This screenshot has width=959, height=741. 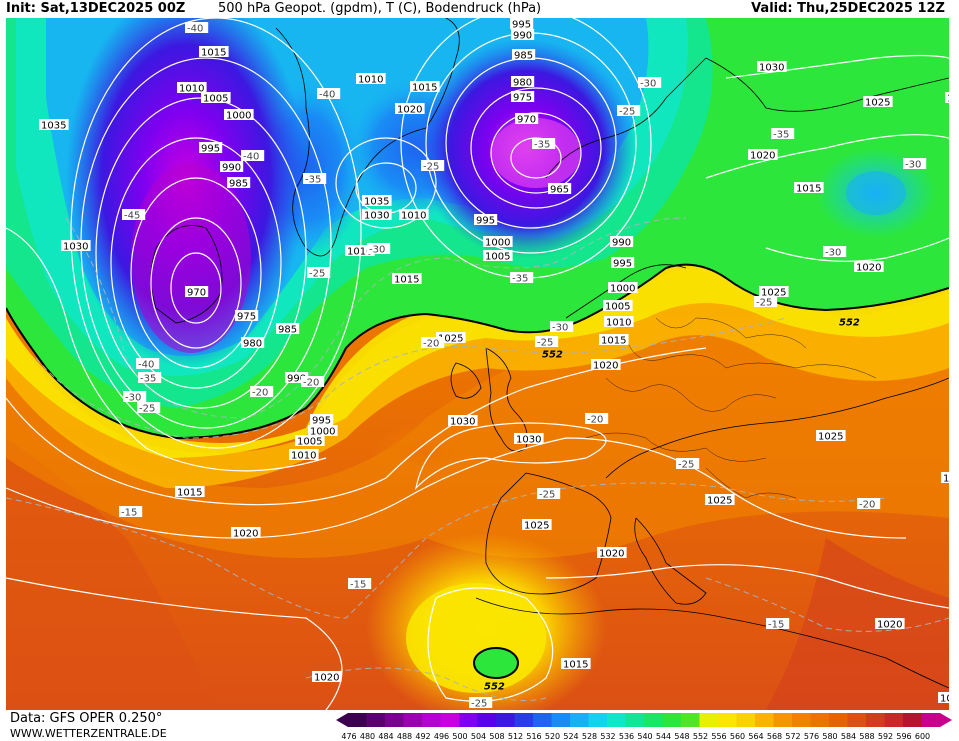 What do you see at coordinates (523, 82) in the screenshot?
I see `isobar-label: 980` at bounding box center [523, 82].